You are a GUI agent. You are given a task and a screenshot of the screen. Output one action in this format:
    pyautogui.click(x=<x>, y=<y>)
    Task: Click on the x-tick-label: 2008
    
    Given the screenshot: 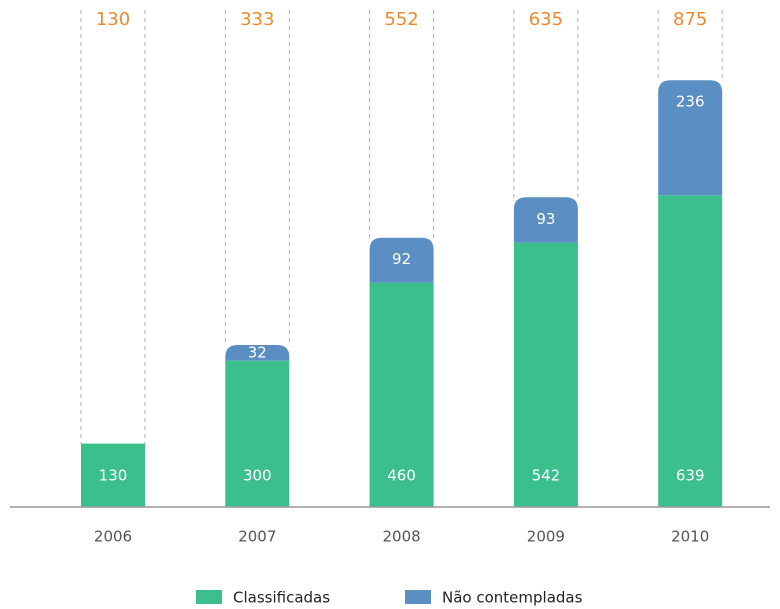 What is the action you would take?
    pyautogui.click(x=402, y=537)
    